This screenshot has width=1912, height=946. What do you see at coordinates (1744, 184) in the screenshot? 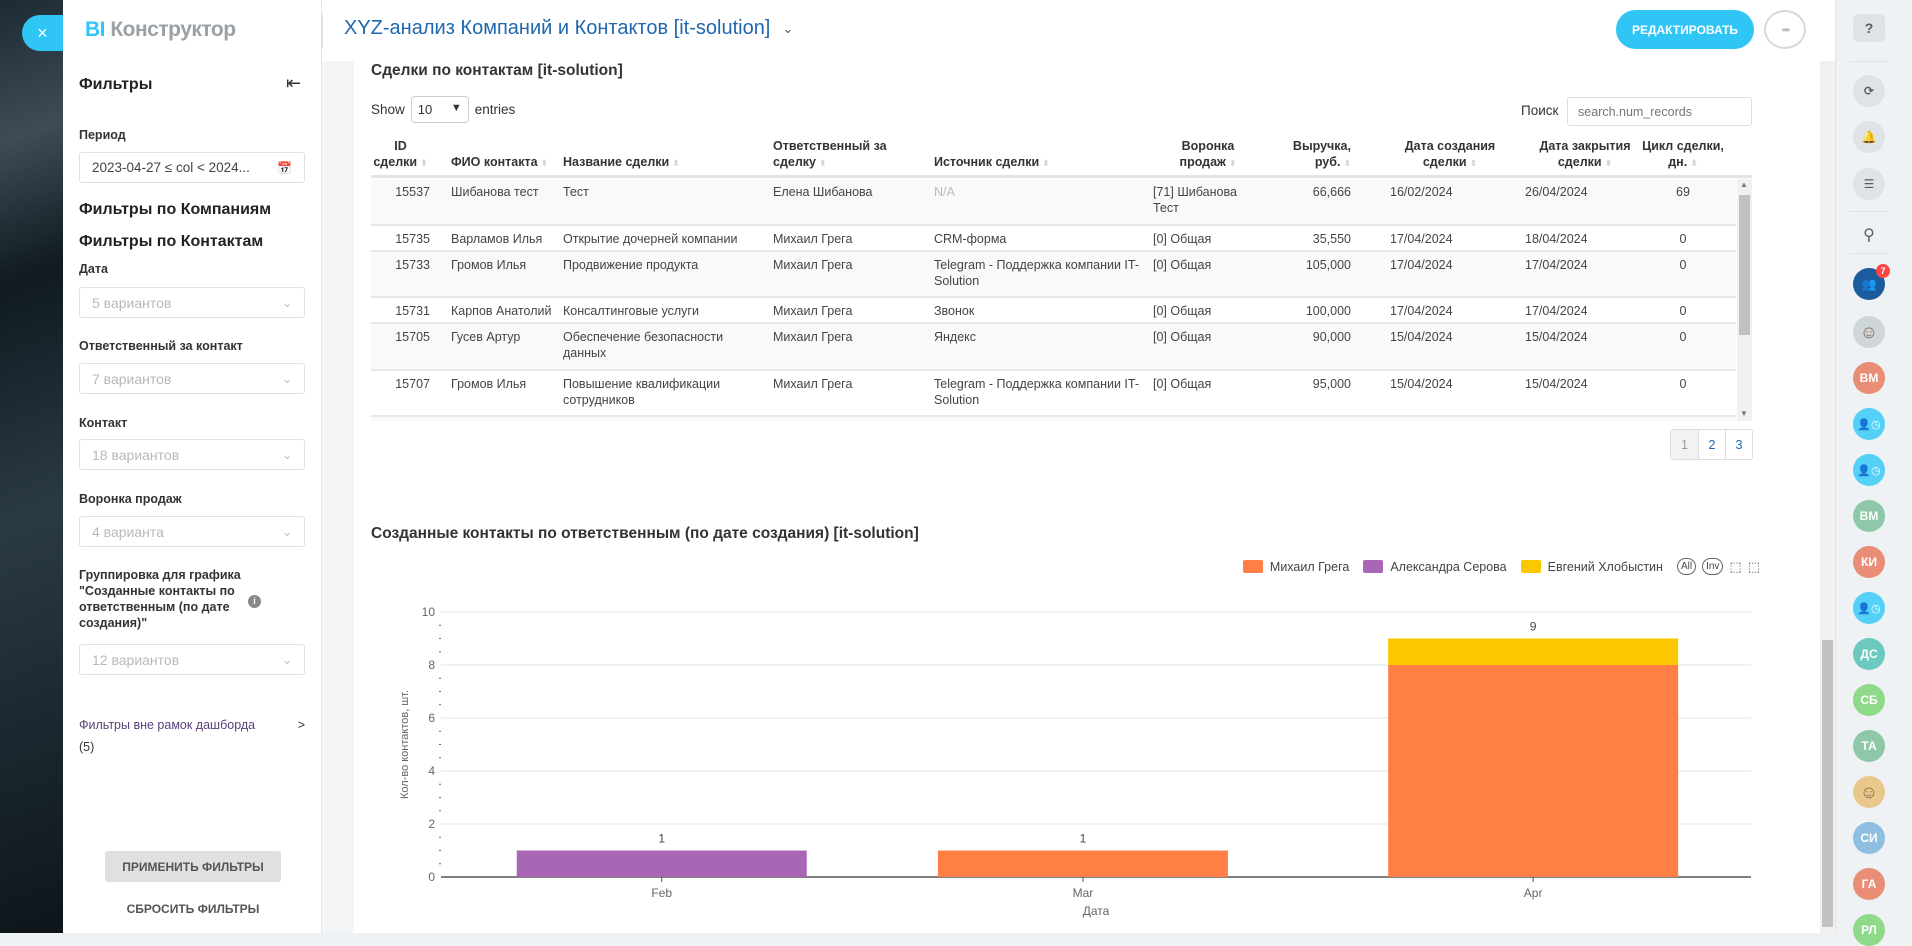
I see `scroll-up-icon: ▲` at bounding box center [1744, 184].